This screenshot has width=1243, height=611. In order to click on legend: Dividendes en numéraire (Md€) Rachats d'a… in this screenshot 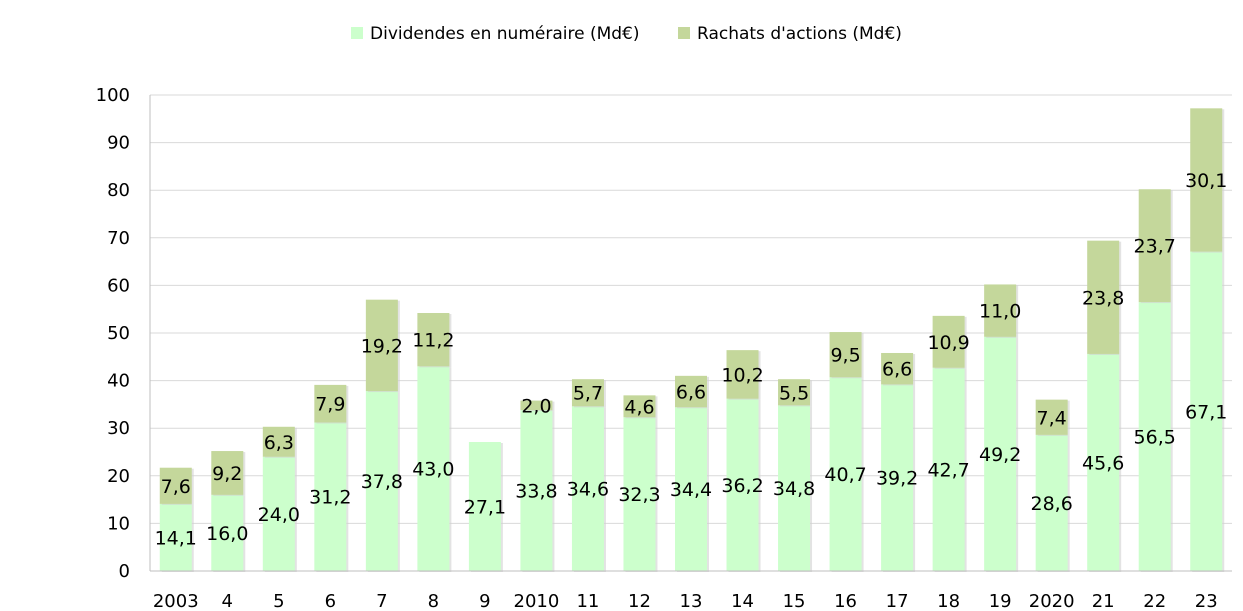, I will do `click(626, 34)`.